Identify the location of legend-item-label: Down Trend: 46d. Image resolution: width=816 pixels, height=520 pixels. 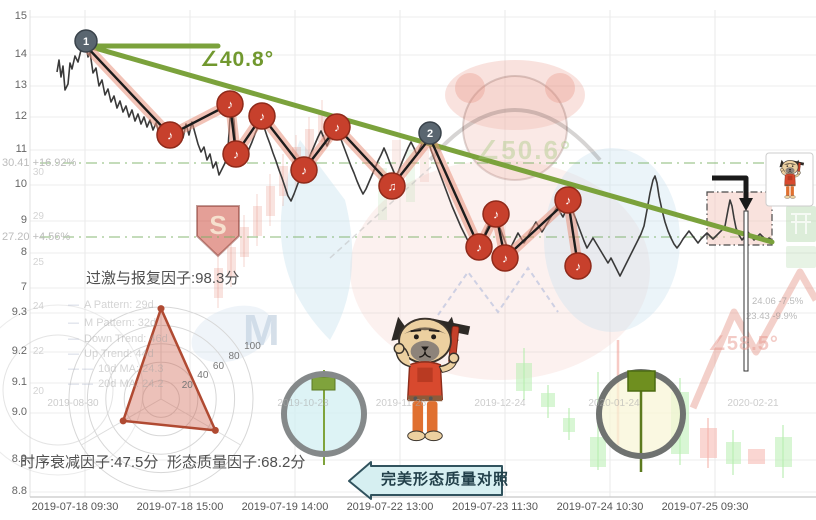
(126, 339).